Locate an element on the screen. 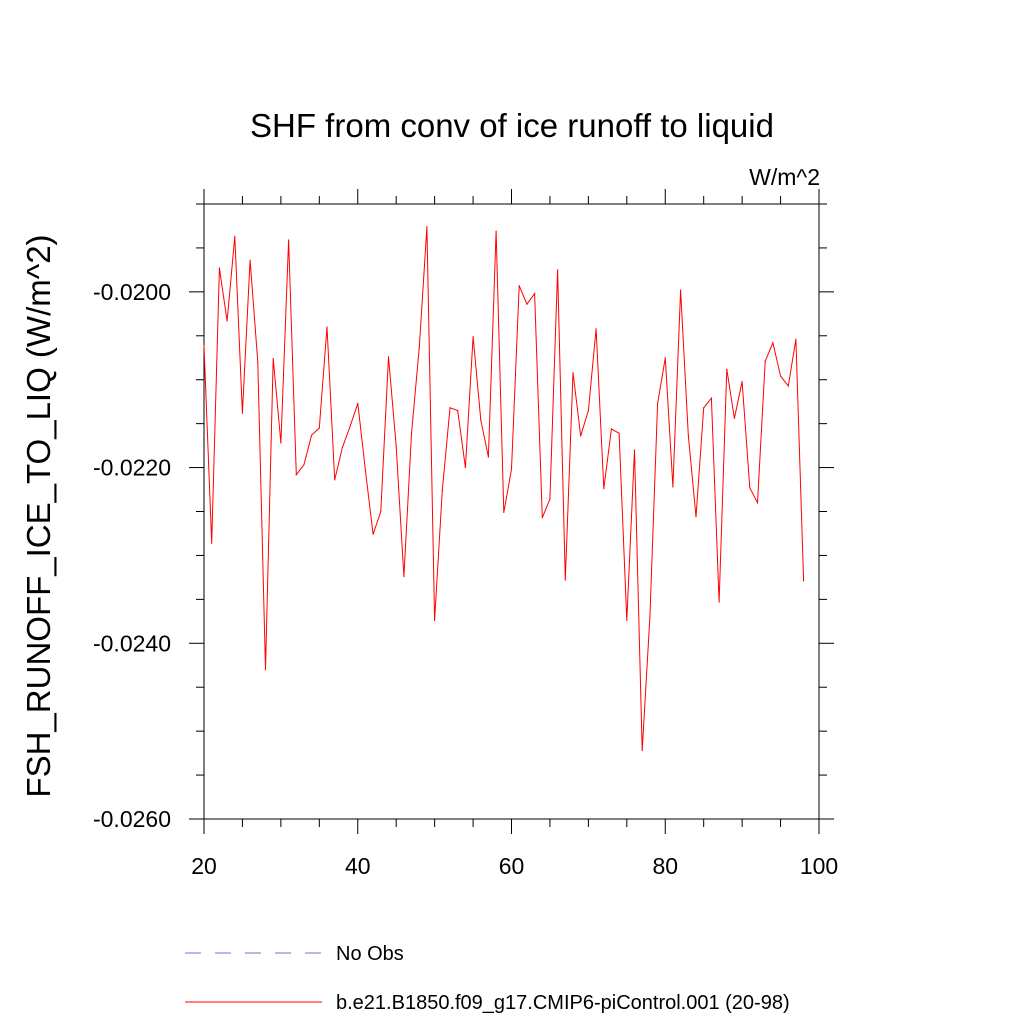 Image resolution: width=1024 pixels, height=1024 pixels. y-axis-label: FSH_RUNOFF_ICE_TO_LIQ (W/m^2) is located at coordinates (38, 515).